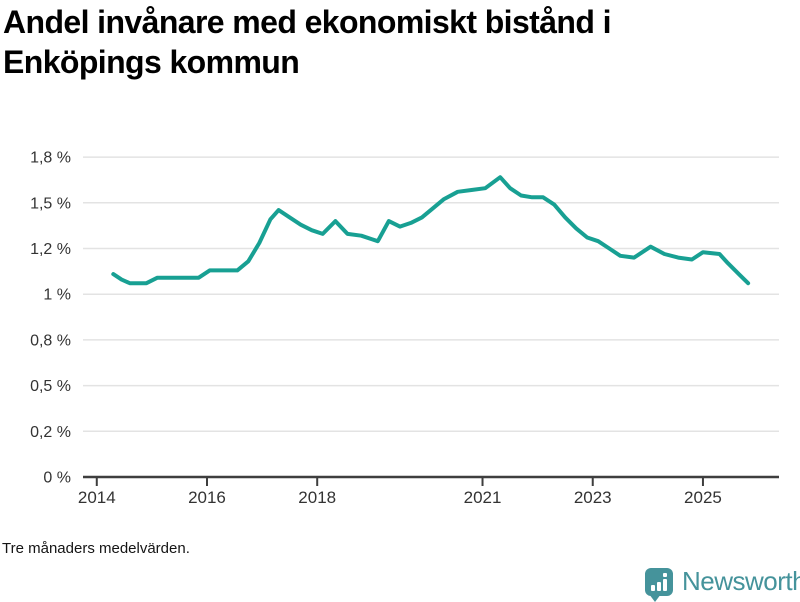 The height and width of the screenshot is (602, 800). I want to click on data-line, so click(431, 230).